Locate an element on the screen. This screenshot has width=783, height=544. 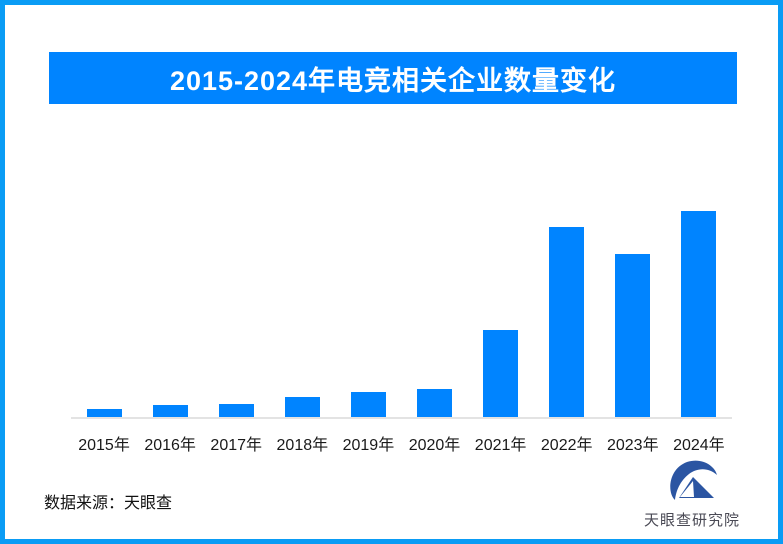
bar-2018 is located at coordinates (302, 407).